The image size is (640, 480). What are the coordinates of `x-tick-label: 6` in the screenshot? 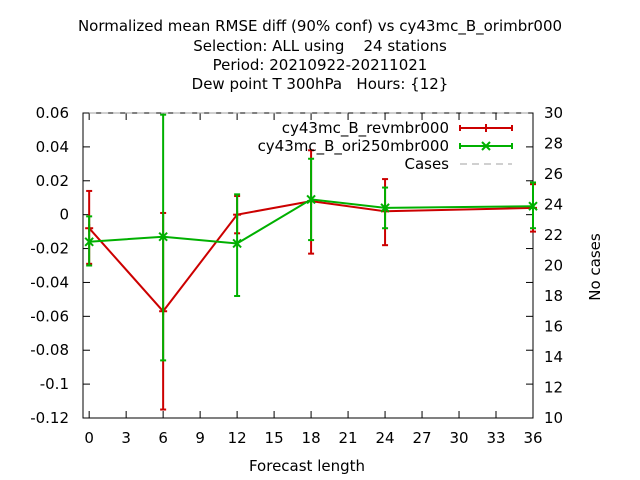 It's located at (163, 438).